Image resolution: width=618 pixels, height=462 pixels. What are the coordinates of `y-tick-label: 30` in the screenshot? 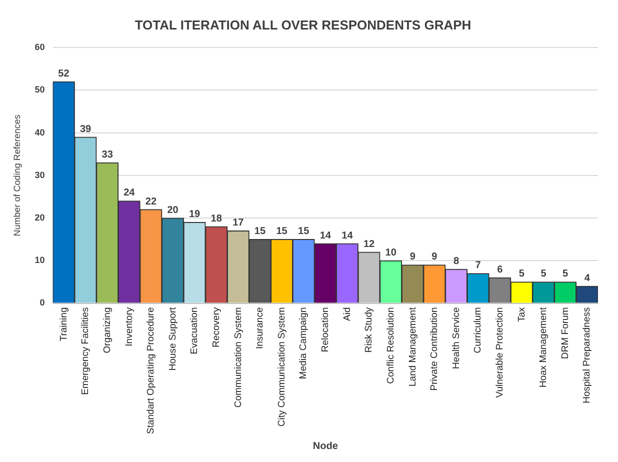 It's located at (39, 175).